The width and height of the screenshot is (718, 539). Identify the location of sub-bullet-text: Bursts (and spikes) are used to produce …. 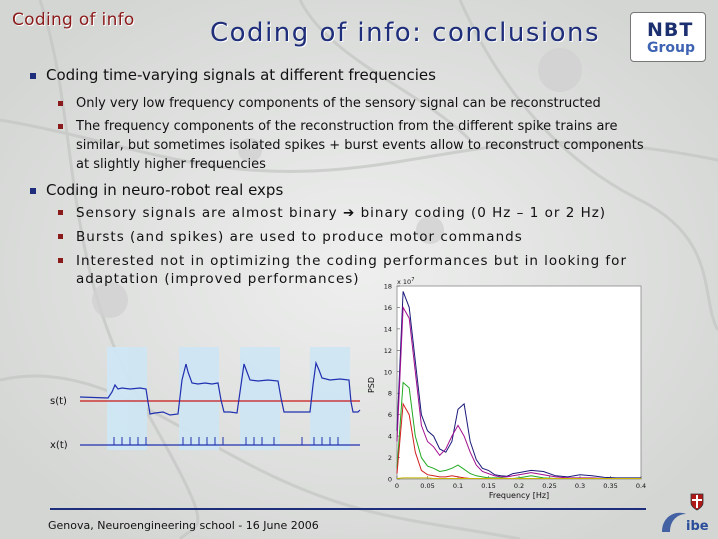
(299, 237).